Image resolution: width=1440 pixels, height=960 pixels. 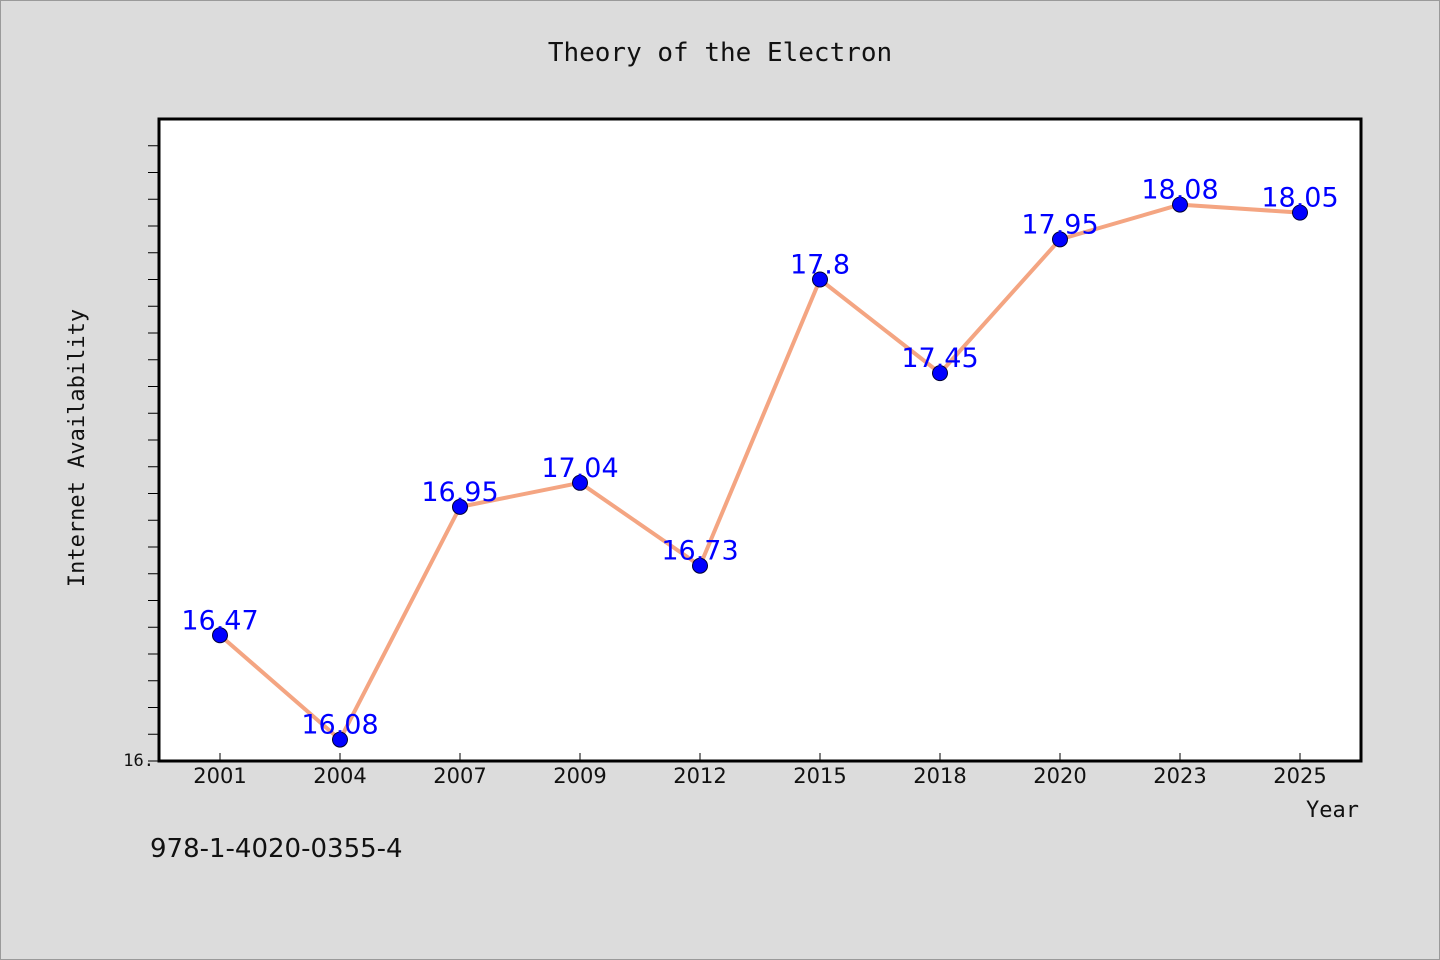 What do you see at coordinates (579, 468) in the screenshot?
I see `data-label: 17.04` at bounding box center [579, 468].